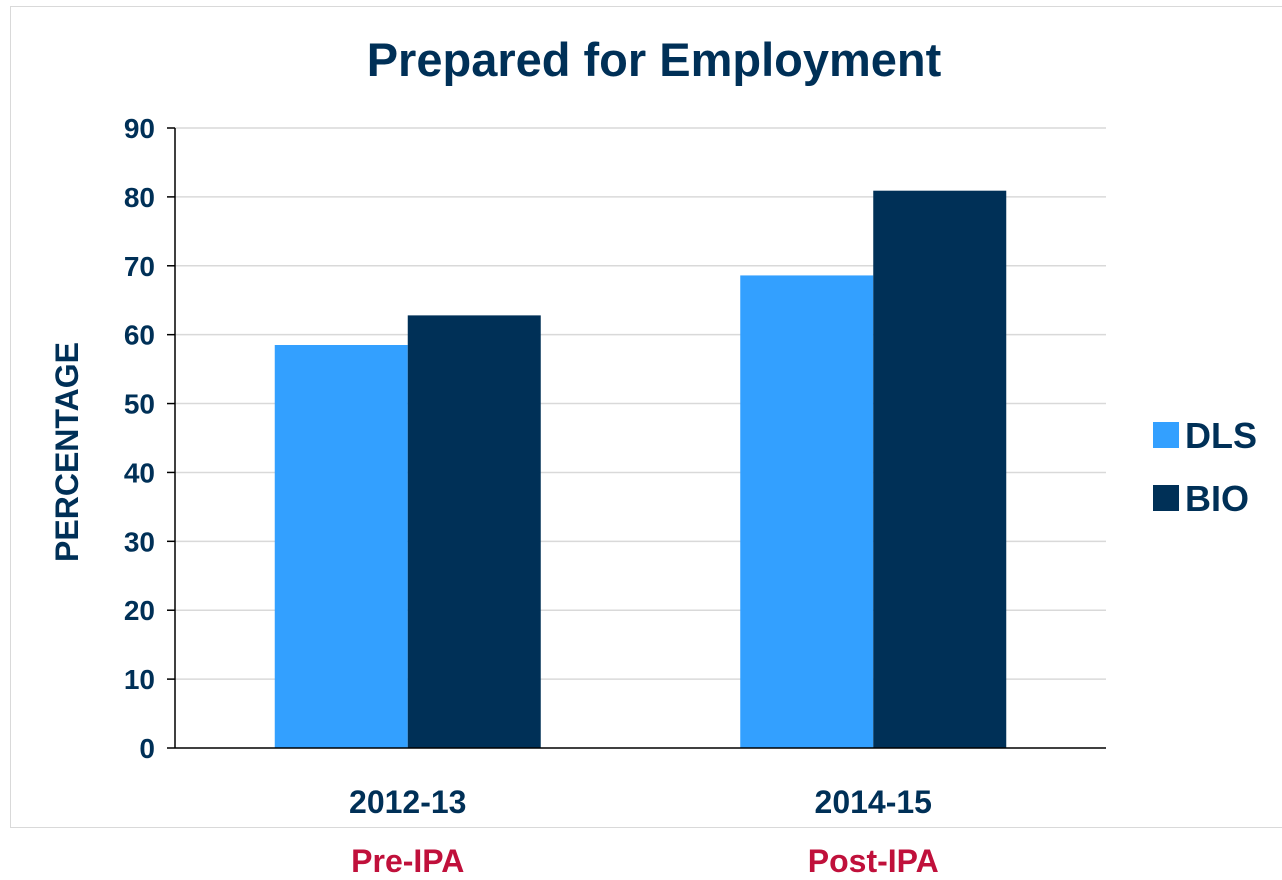 The width and height of the screenshot is (1282, 880). I want to click on y-tick-label: 60, so click(139, 335).